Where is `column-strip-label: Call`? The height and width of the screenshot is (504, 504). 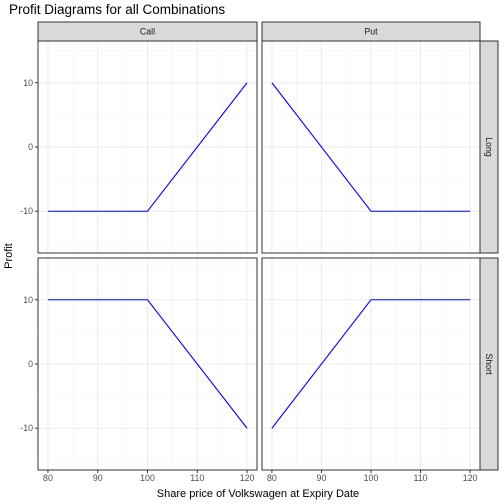
column-strip-label: Call is located at coordinates (147, 32).